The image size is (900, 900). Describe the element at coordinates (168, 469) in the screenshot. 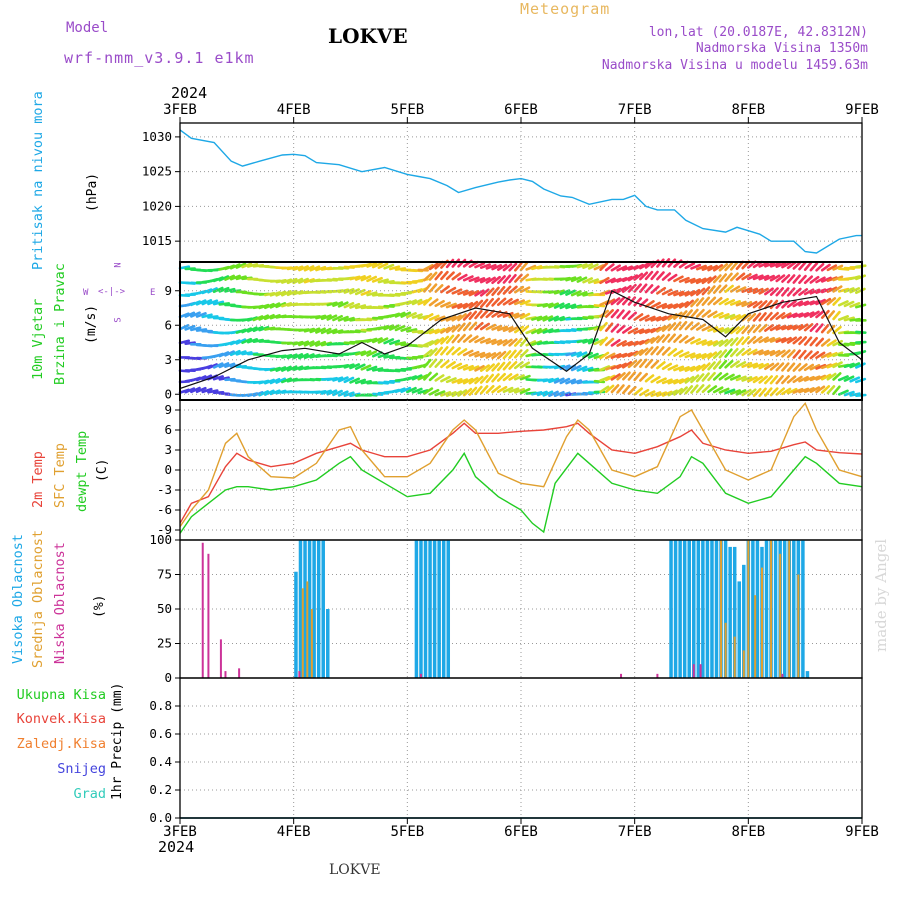

I see `y-tick-label: 0` at that location.